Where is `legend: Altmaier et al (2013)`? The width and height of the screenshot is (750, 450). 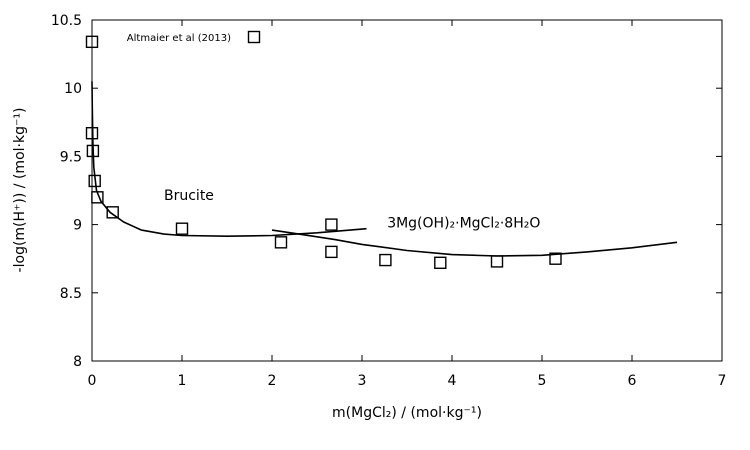
legend: Altmaier et al (2013) is located at coordinates (194, 37).